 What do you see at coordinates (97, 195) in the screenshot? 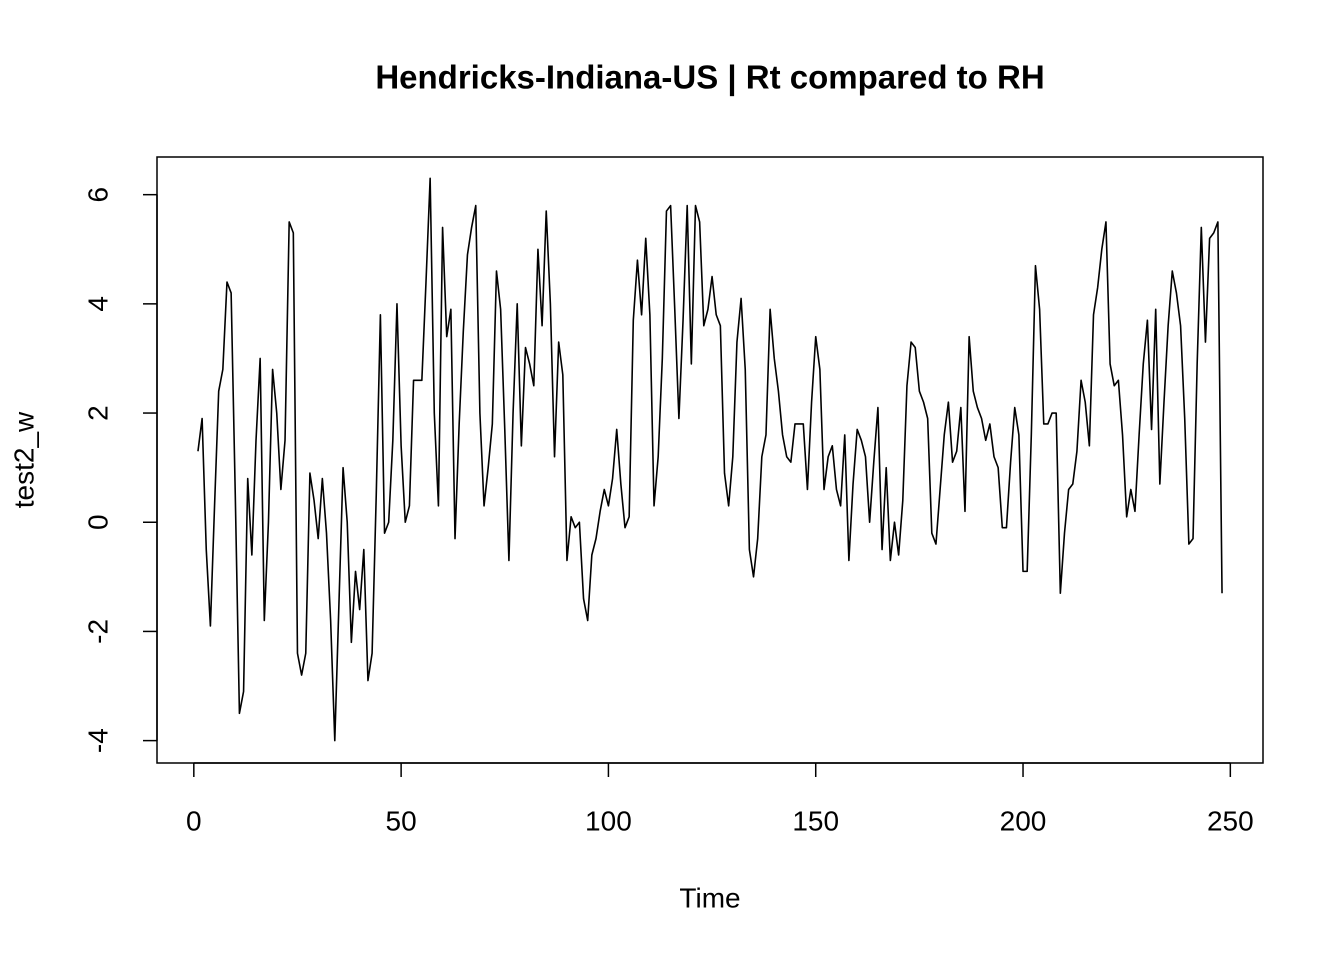
I see `y-tick-label: 6` at bounding box center [97, 195].